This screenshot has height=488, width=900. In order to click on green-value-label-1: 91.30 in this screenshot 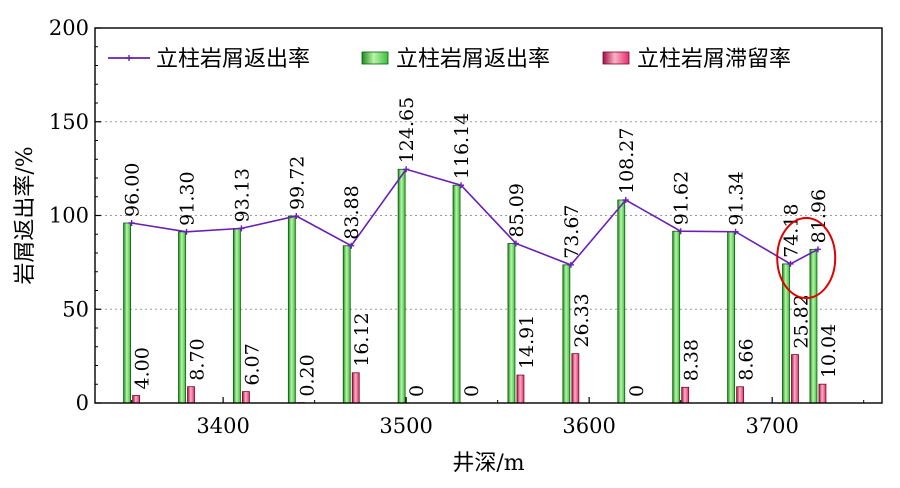, I will do `click(188, 198)`.